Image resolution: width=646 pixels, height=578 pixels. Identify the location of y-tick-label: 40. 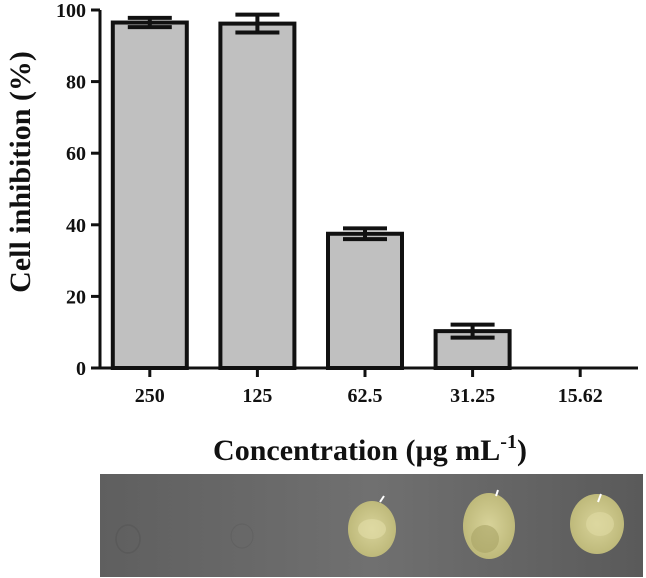
(76, 226).